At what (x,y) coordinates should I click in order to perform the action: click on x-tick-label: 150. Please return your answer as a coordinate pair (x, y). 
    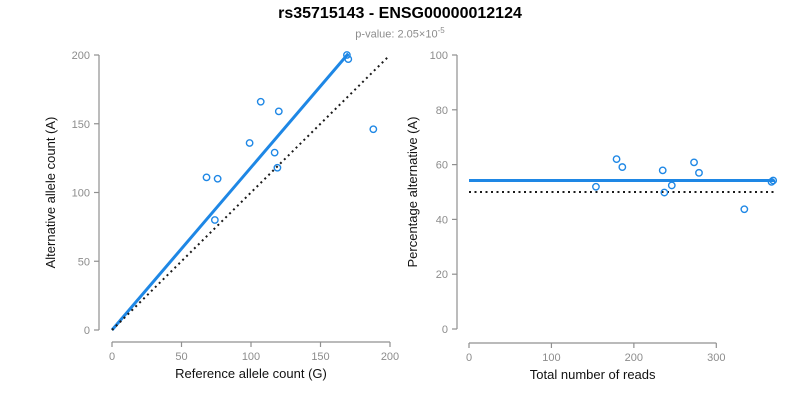
    Looking at the image, I should click on (320, 357).